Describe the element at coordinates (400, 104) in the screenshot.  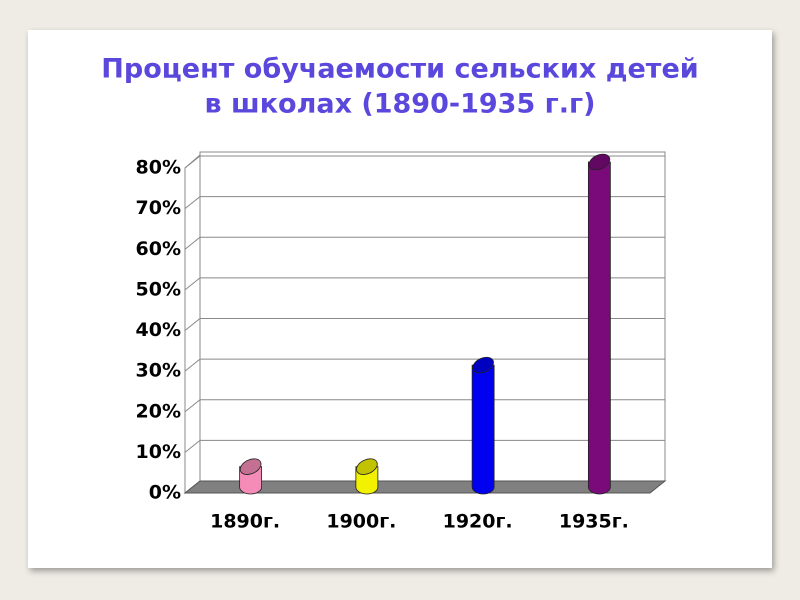
I see `chart-title: в школах (1890-1935 г.г)` at that location.